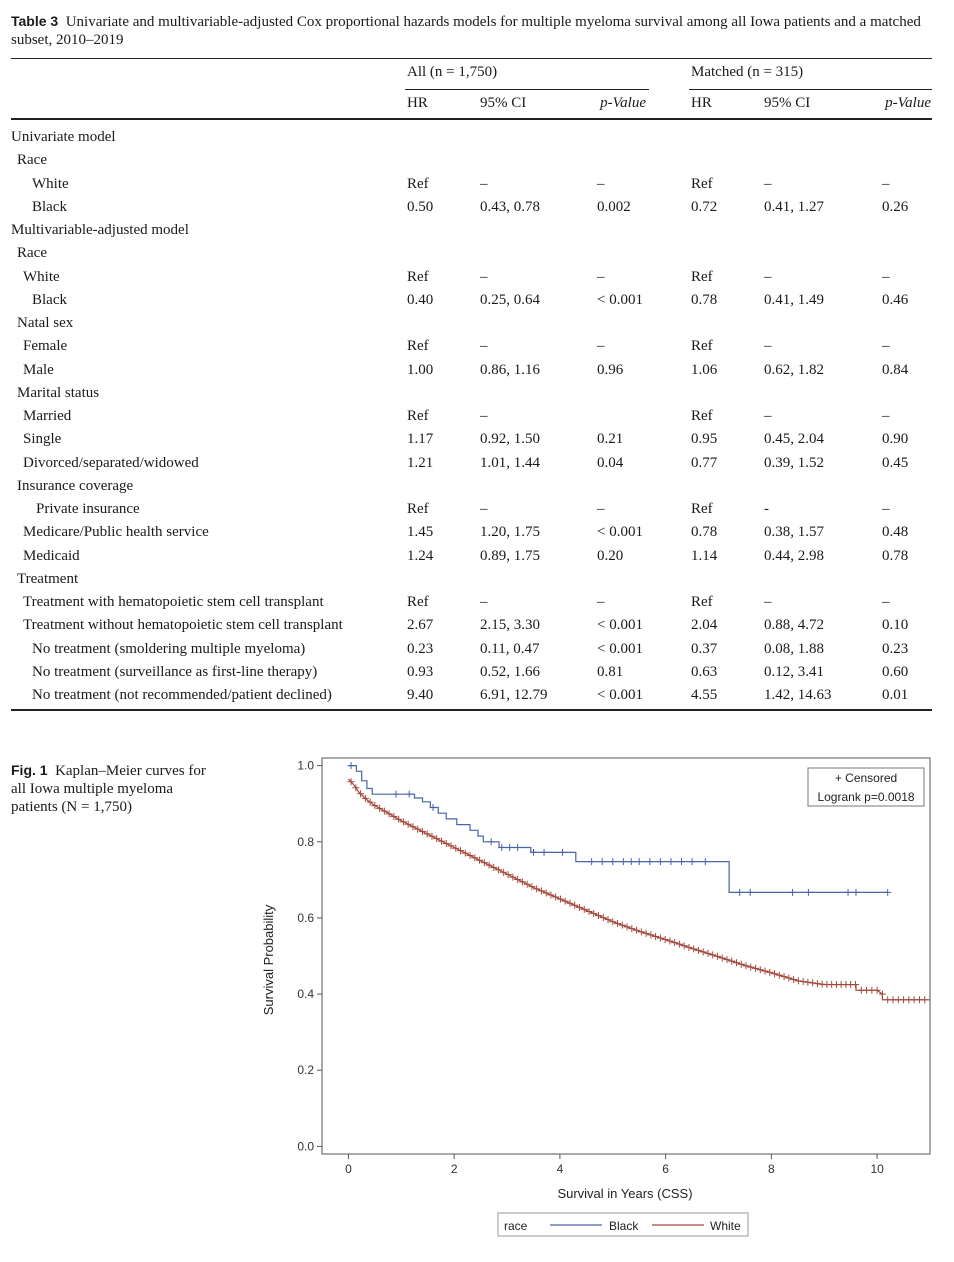 The height and width of the screenshot is (1262, 954). Describe the element at coordinates (624, 1193) in the screenshot. I see `x-axis-label: Survival in Years (CSS)` at that location.